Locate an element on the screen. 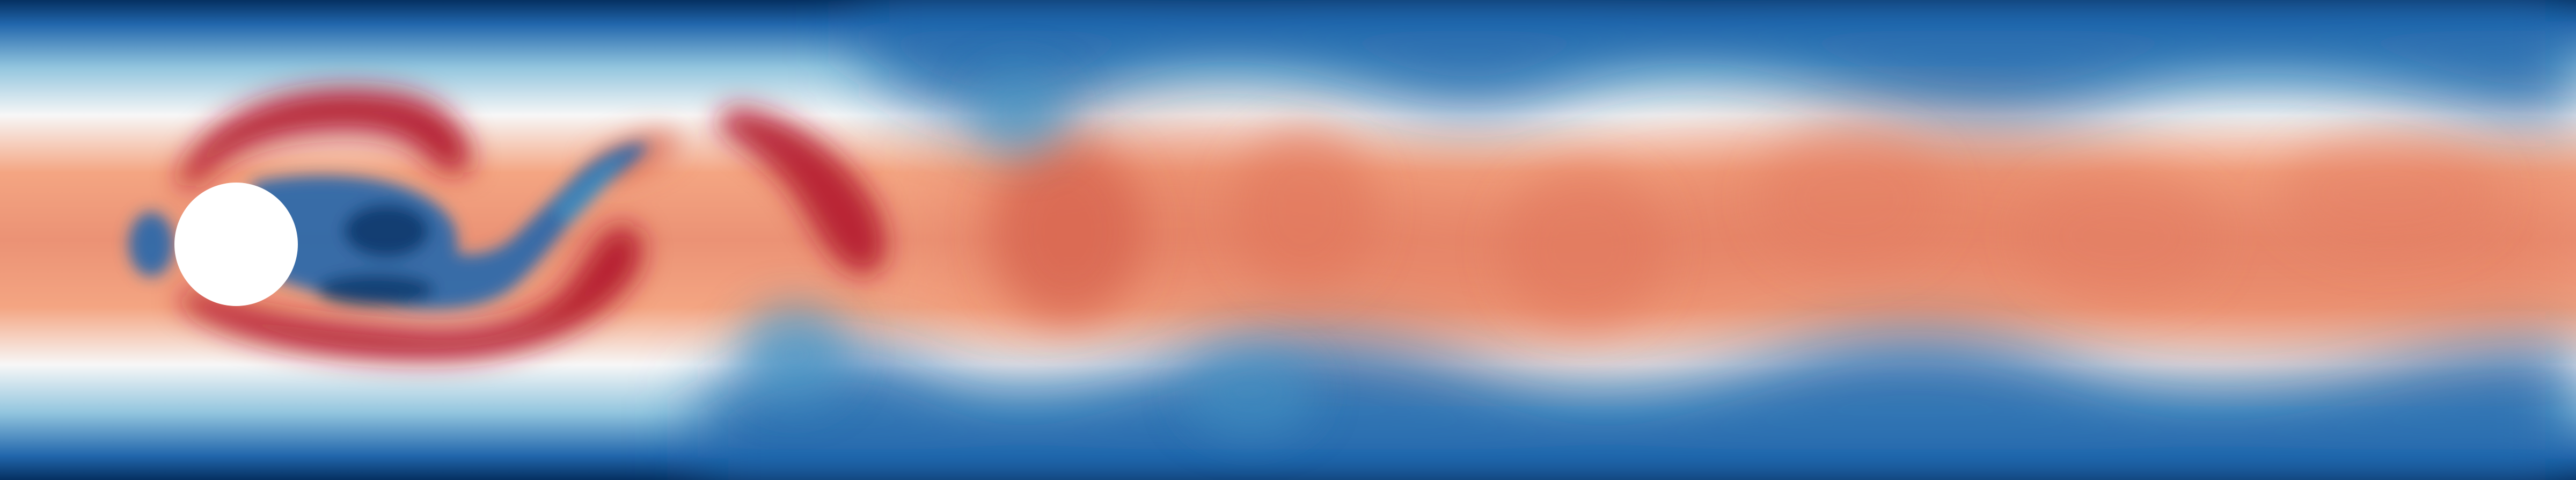 This screenshot has height=480, width=2576. recirculation-zone is located at coordinates (389, 226).